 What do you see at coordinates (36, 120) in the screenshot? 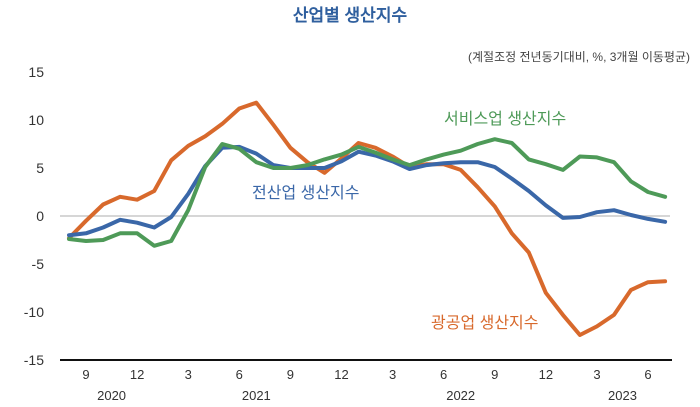
I see `y-tick-label: 10` at bounding box center [36, 120].